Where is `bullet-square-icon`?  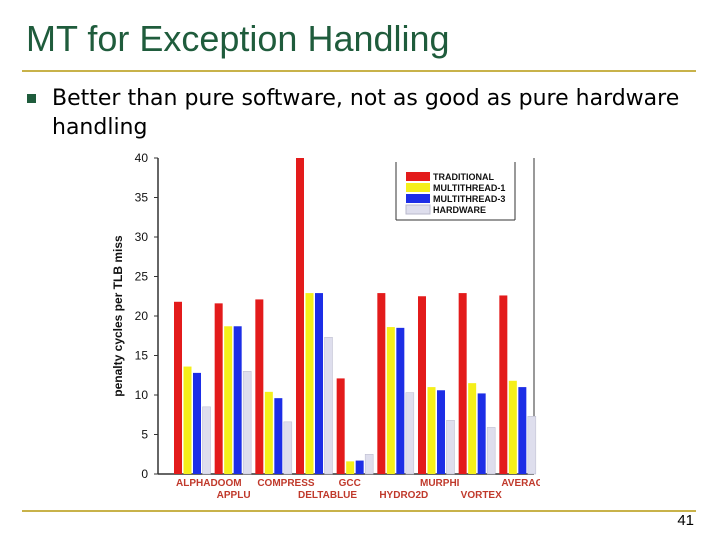 bullet-square-icon is located at coordinates (31, 98).